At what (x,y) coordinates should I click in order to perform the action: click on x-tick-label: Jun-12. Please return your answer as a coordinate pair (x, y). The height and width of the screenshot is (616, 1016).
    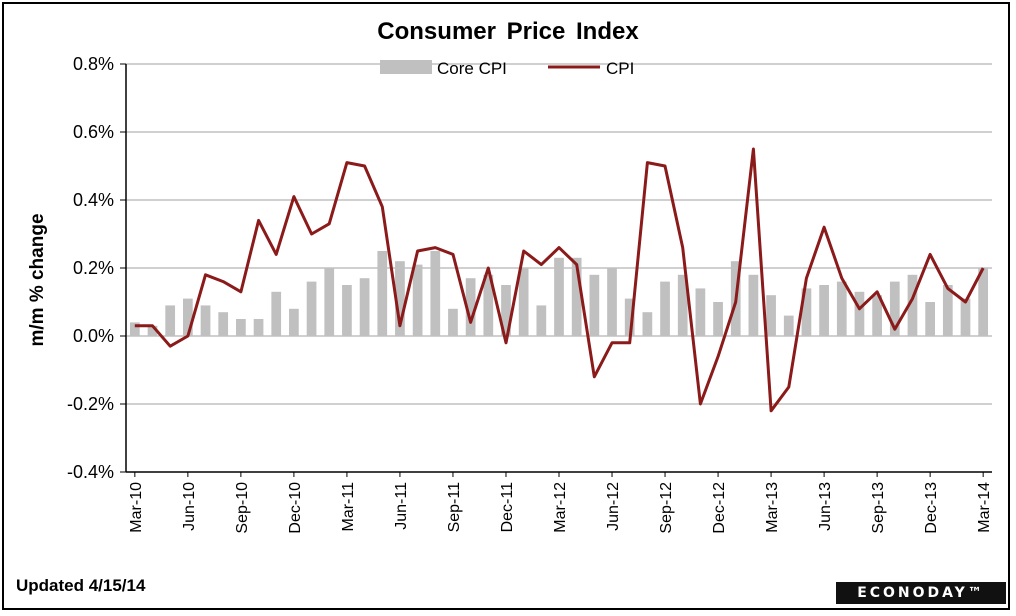
    Looking at the image, I should click on (613, 506).